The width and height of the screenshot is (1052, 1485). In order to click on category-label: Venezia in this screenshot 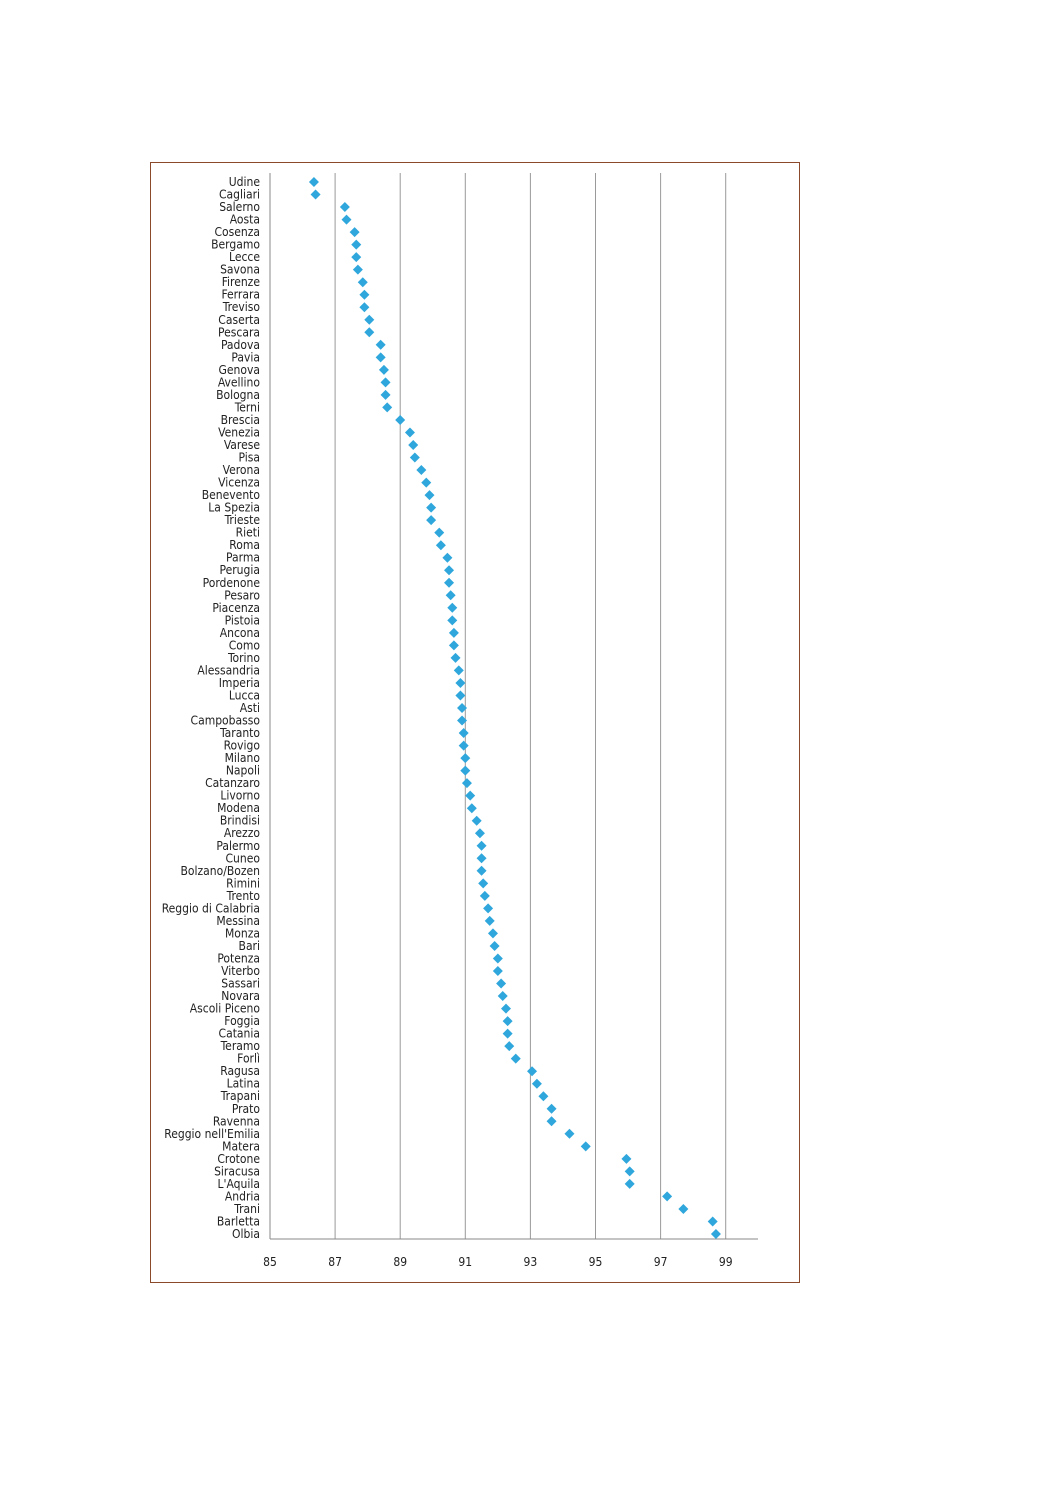, I will do `click(239, 432)`.